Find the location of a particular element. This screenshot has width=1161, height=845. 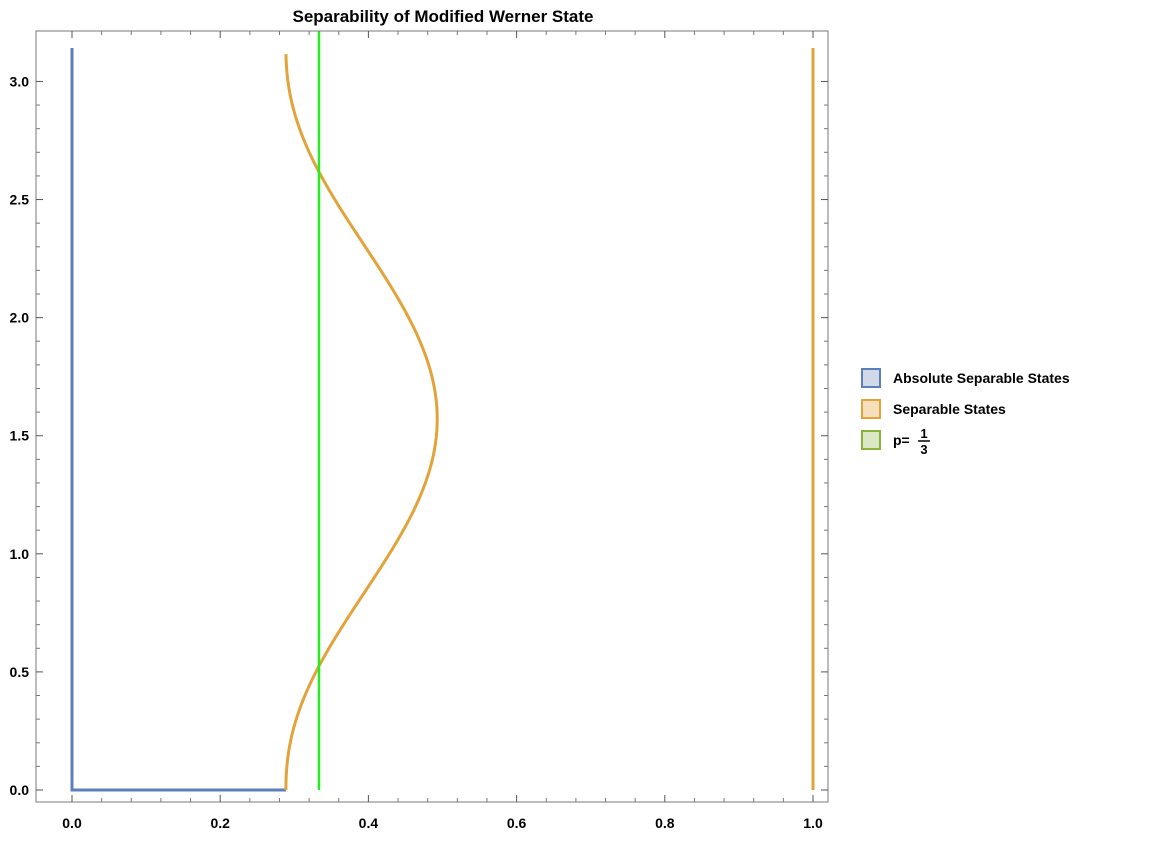

legend-label: Separable States is located at coordinates (949, 409).